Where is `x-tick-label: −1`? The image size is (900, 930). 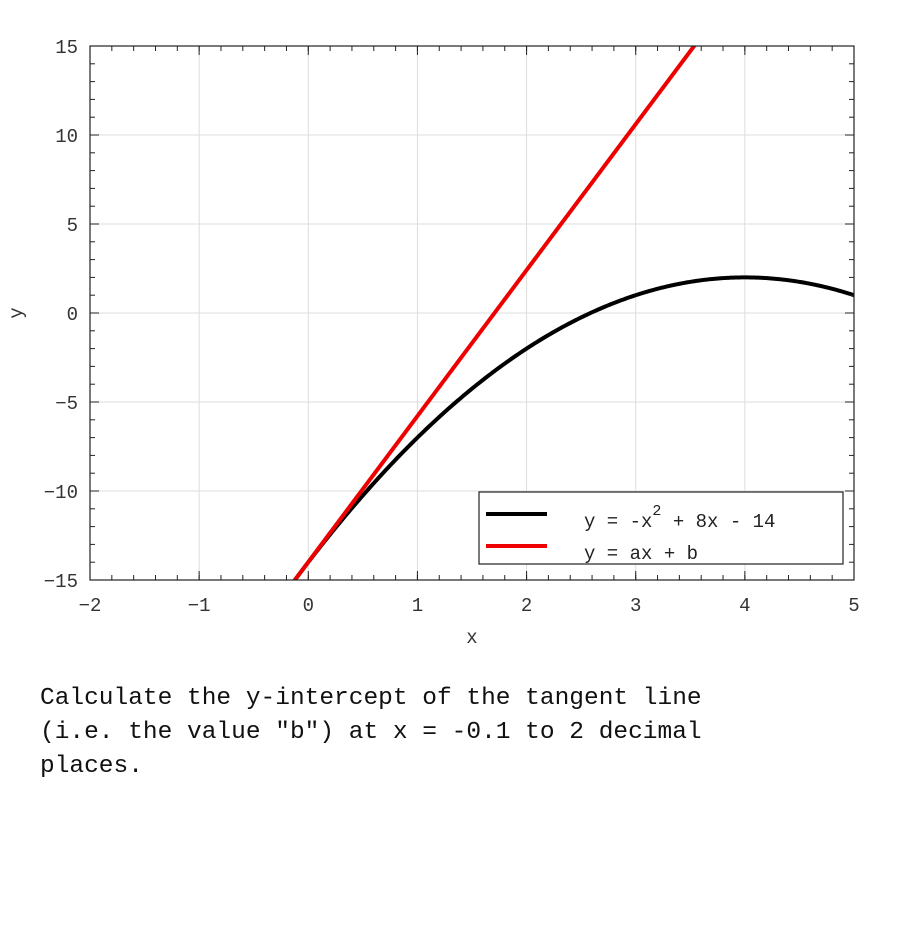 x-tick-label: −1 is located at coordinates (199, 606).